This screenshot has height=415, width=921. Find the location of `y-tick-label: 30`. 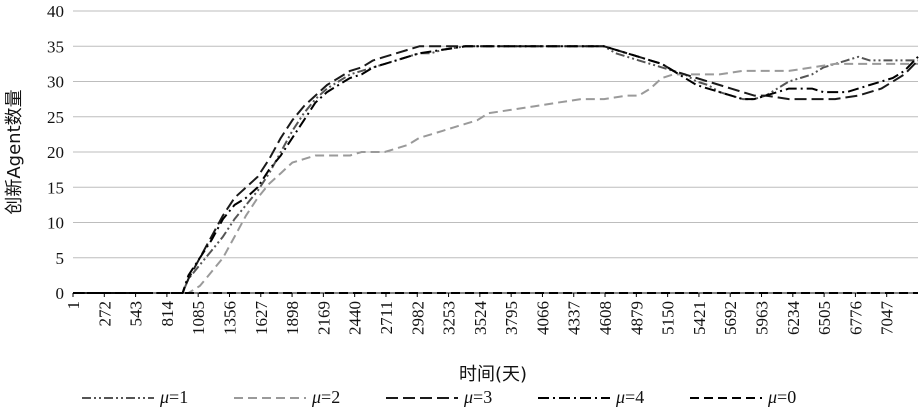

y-tick-label: 30 is located at coordinates (55, 82).